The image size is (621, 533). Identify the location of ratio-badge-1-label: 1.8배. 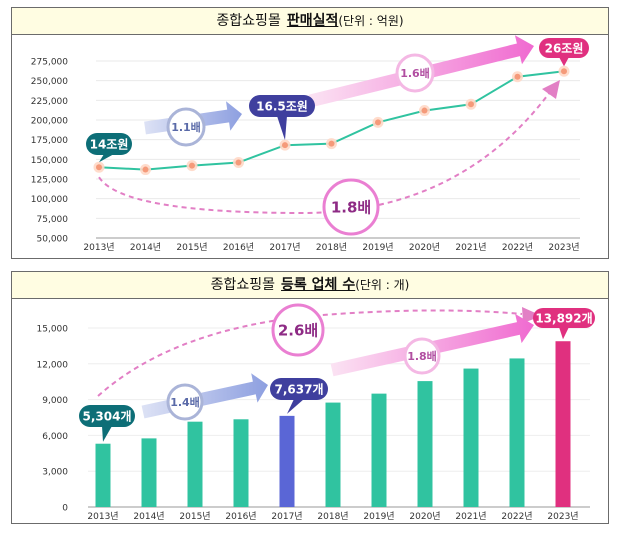
(422, 356).